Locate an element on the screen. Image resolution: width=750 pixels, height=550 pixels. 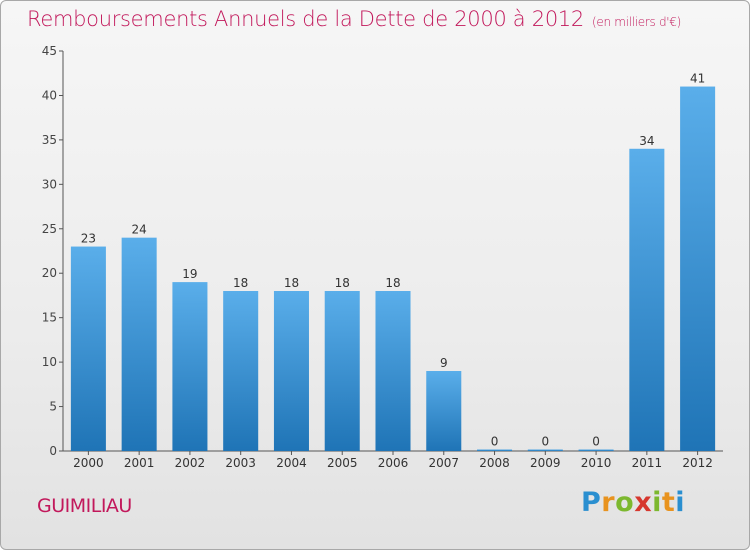
bar-2010 is located at coordinates (596, 450).